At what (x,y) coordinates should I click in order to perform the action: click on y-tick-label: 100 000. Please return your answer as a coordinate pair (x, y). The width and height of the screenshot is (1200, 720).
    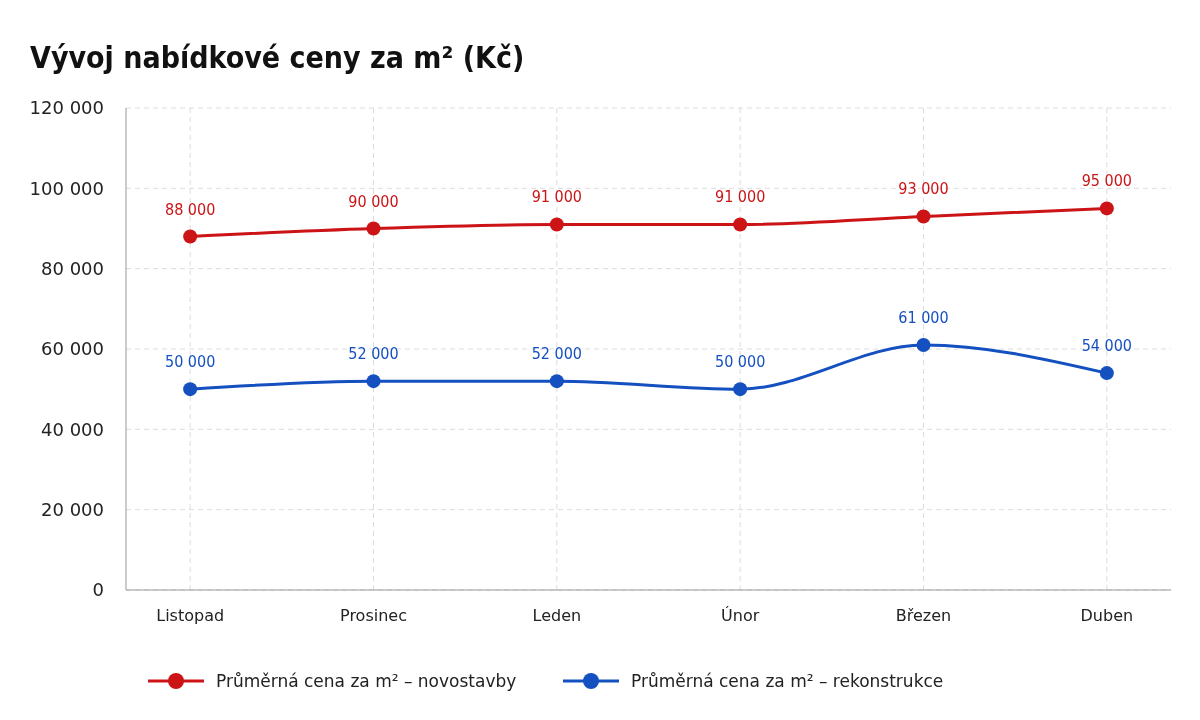
    Looking at the image, I should click on (66, 188).